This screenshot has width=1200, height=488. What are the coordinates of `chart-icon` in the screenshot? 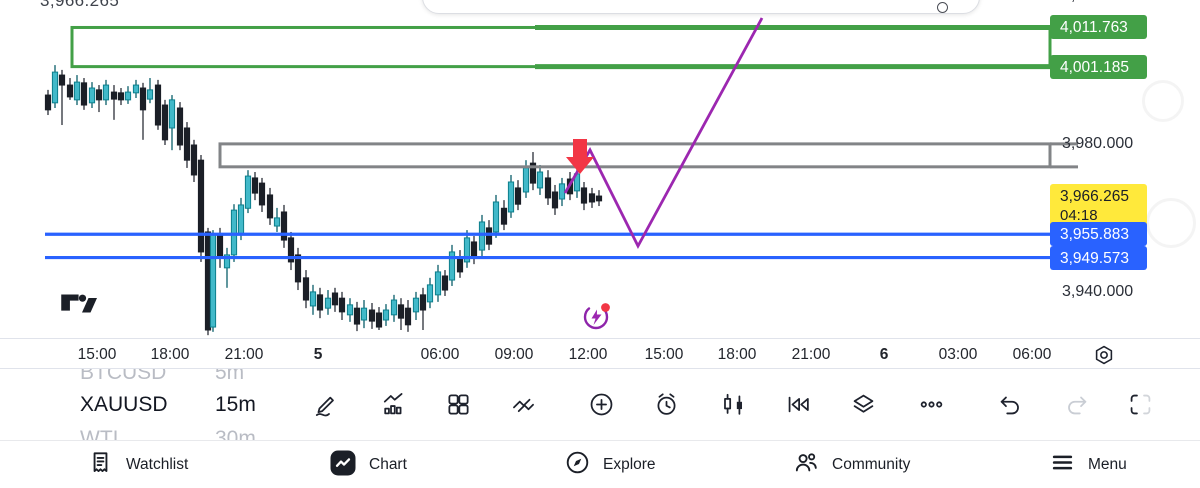 It's located at (343, 465).